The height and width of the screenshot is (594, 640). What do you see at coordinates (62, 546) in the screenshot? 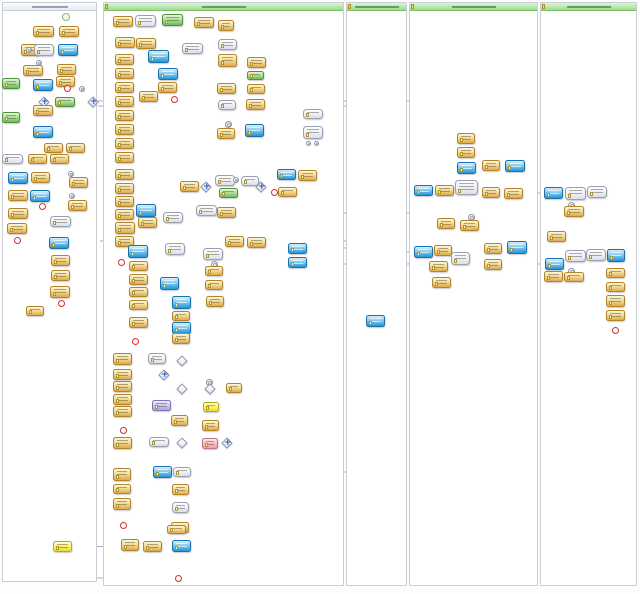
I see `highlight-task-node` at bounding box center [62, 546].